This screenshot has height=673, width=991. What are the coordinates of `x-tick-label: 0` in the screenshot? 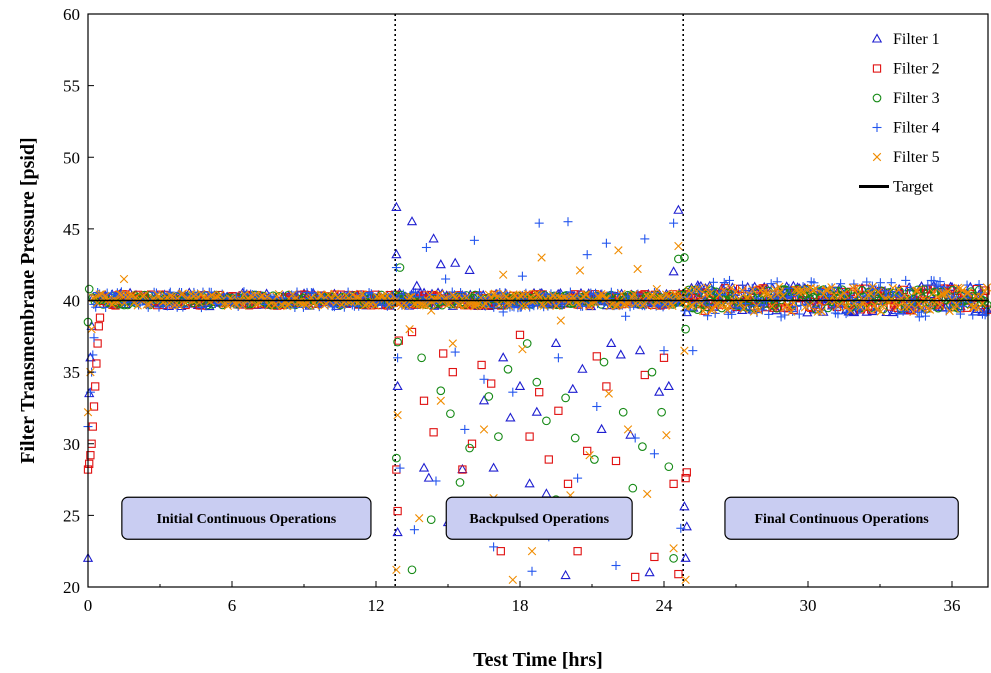 It's located at (88, 605).